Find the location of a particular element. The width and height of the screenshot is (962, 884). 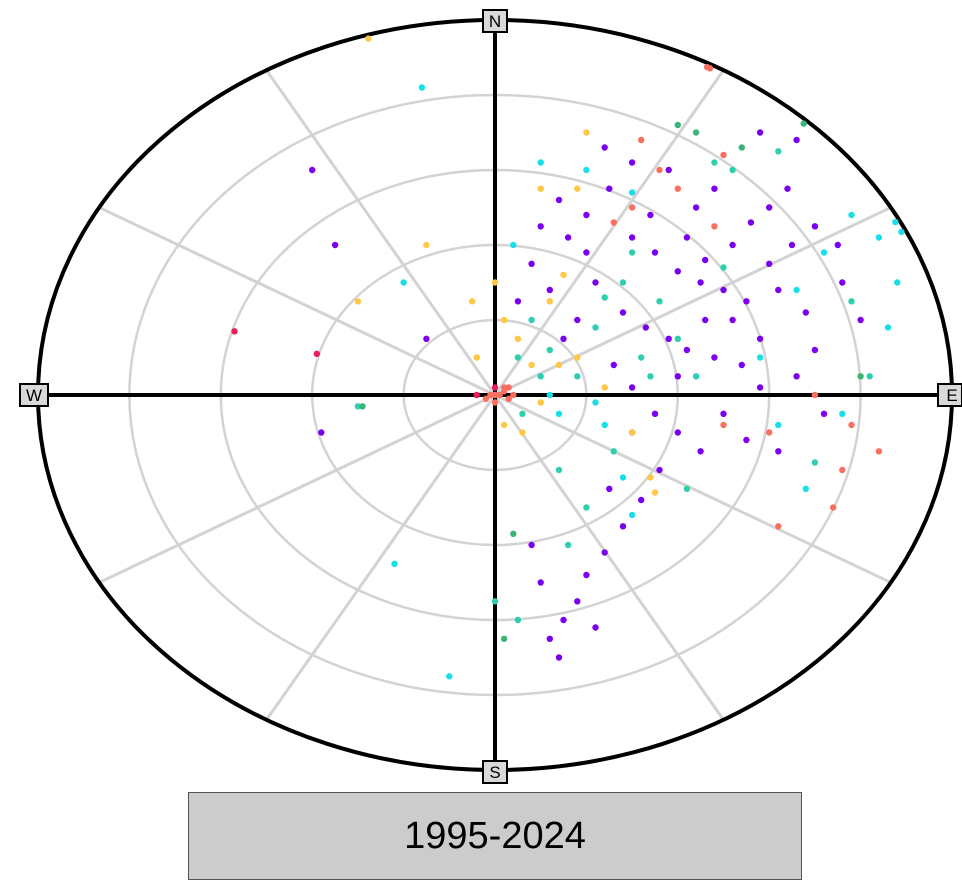

compass-north: N is located at coordinates (495, 21).